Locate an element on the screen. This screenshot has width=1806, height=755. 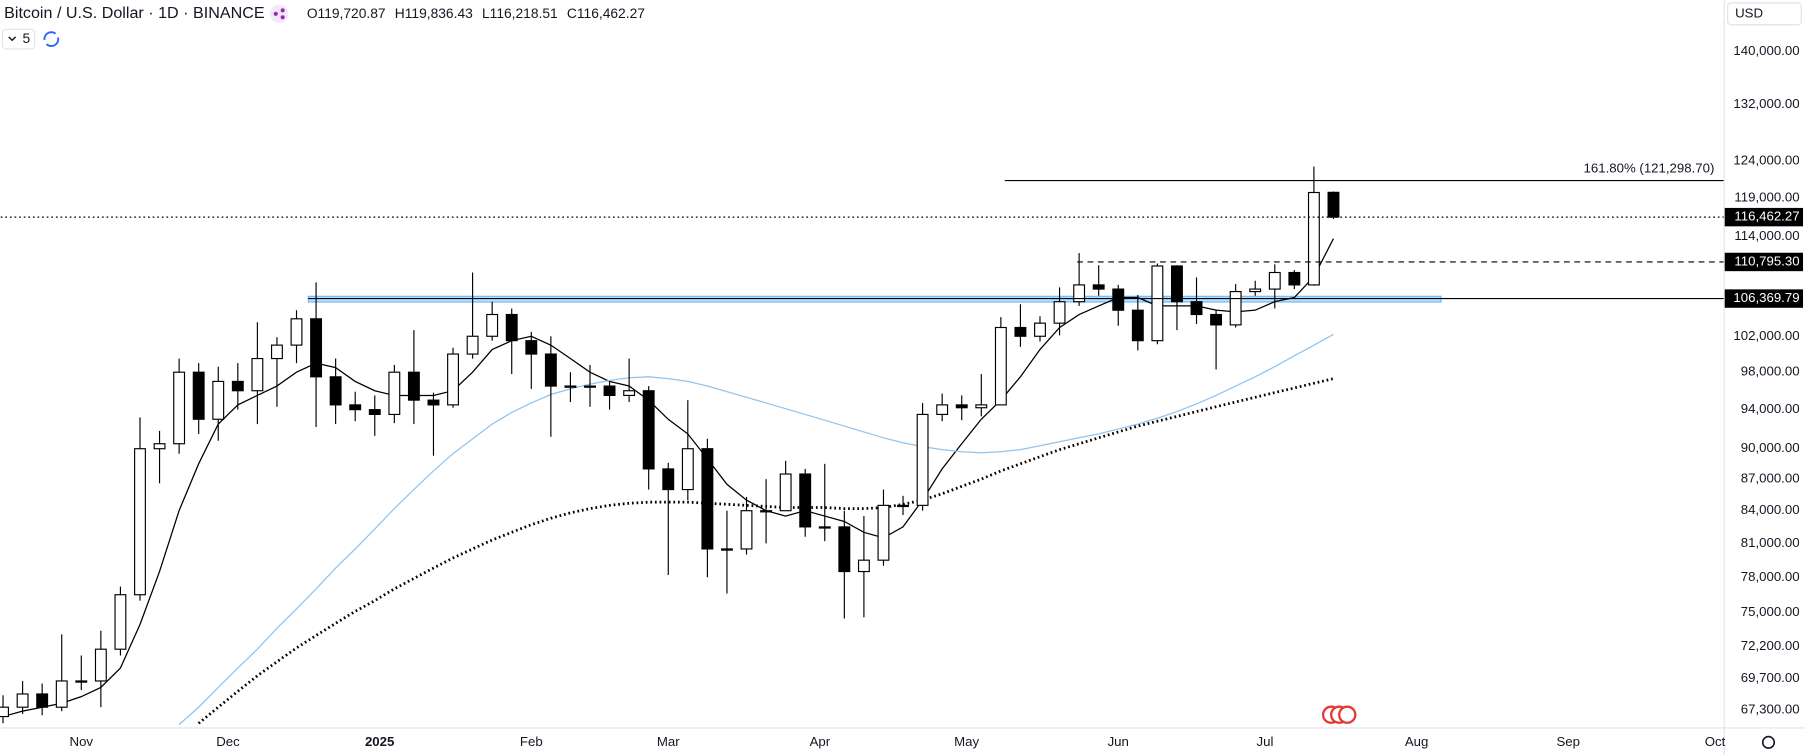
x-tick-label: Feb is located at coordinates (531, 741).